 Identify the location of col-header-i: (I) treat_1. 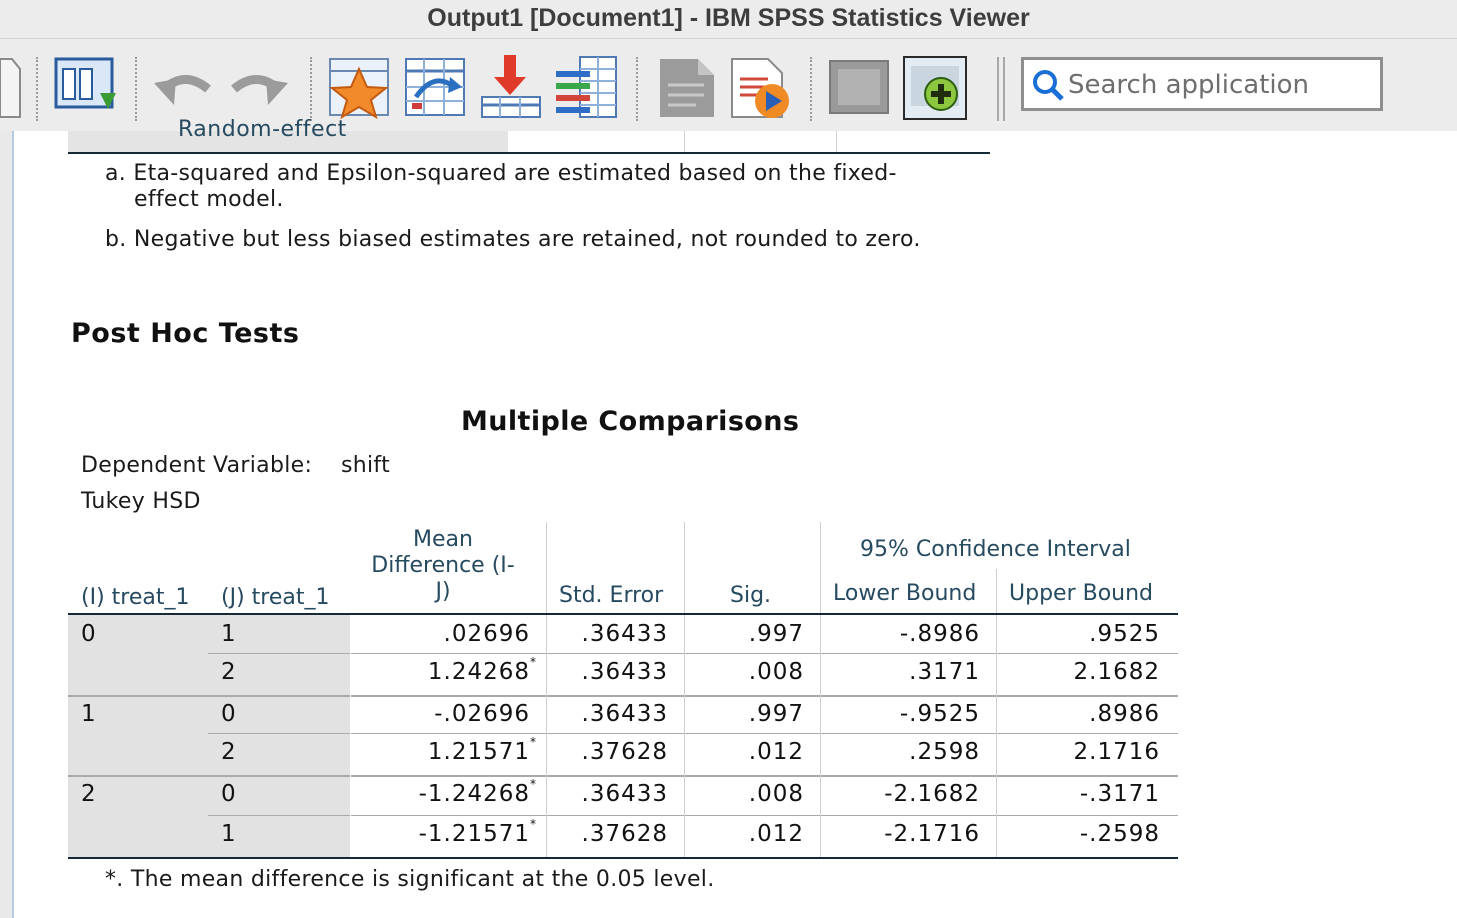
(135, 597).